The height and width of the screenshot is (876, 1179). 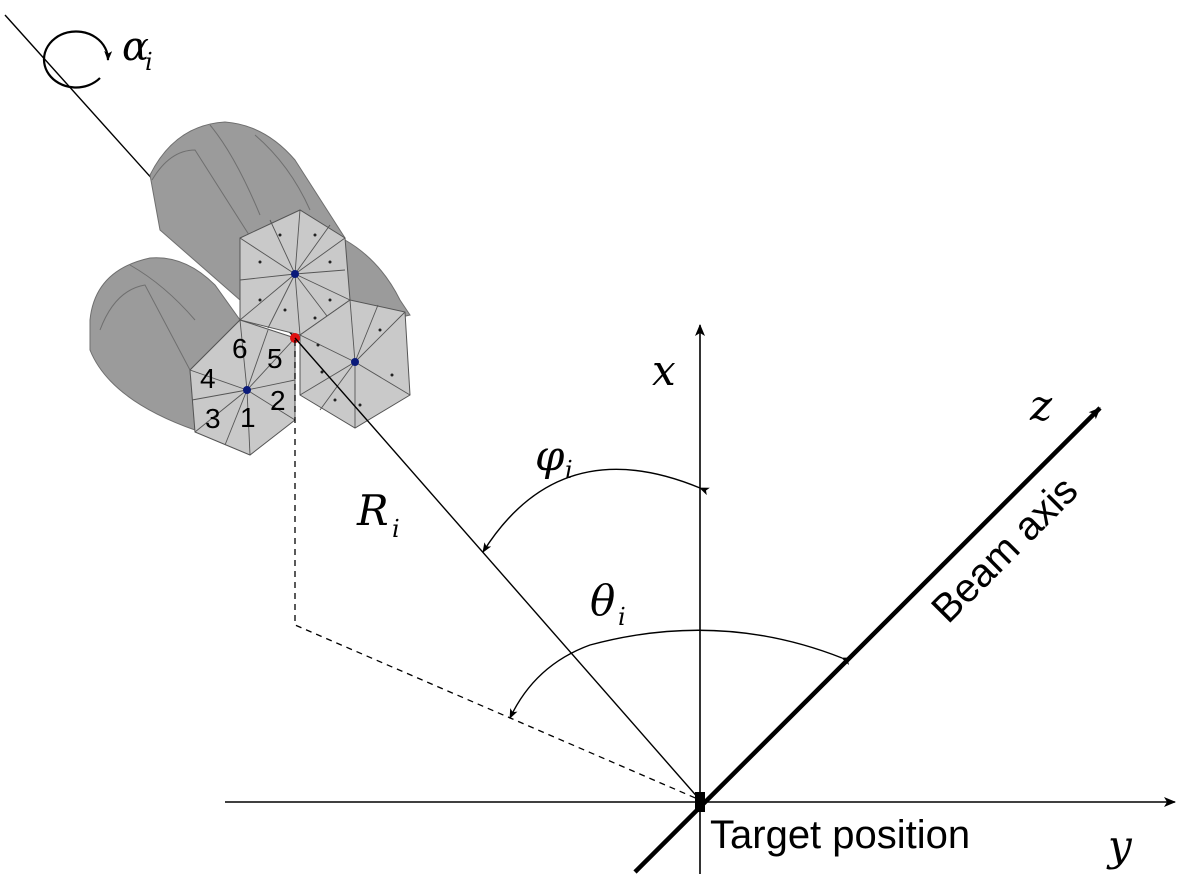 I want to click on hexface-right, so click(x=355, y=364).